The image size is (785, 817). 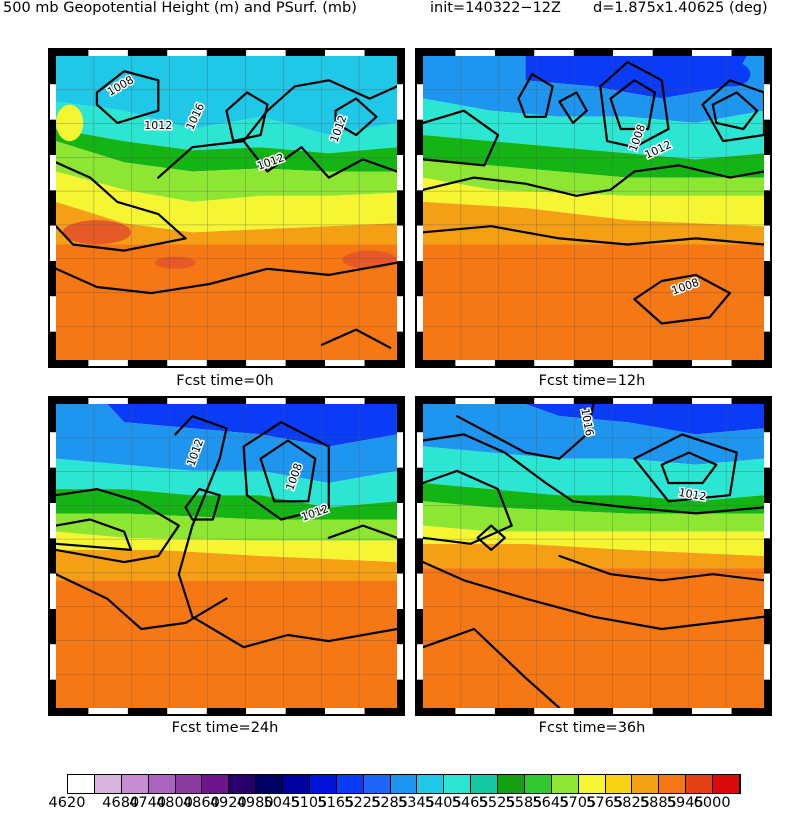 What do you see at coordinates (685, 803) in the screenshot?
I see `colorbar-tick-label: 5945` at bounding box center [685, 803].